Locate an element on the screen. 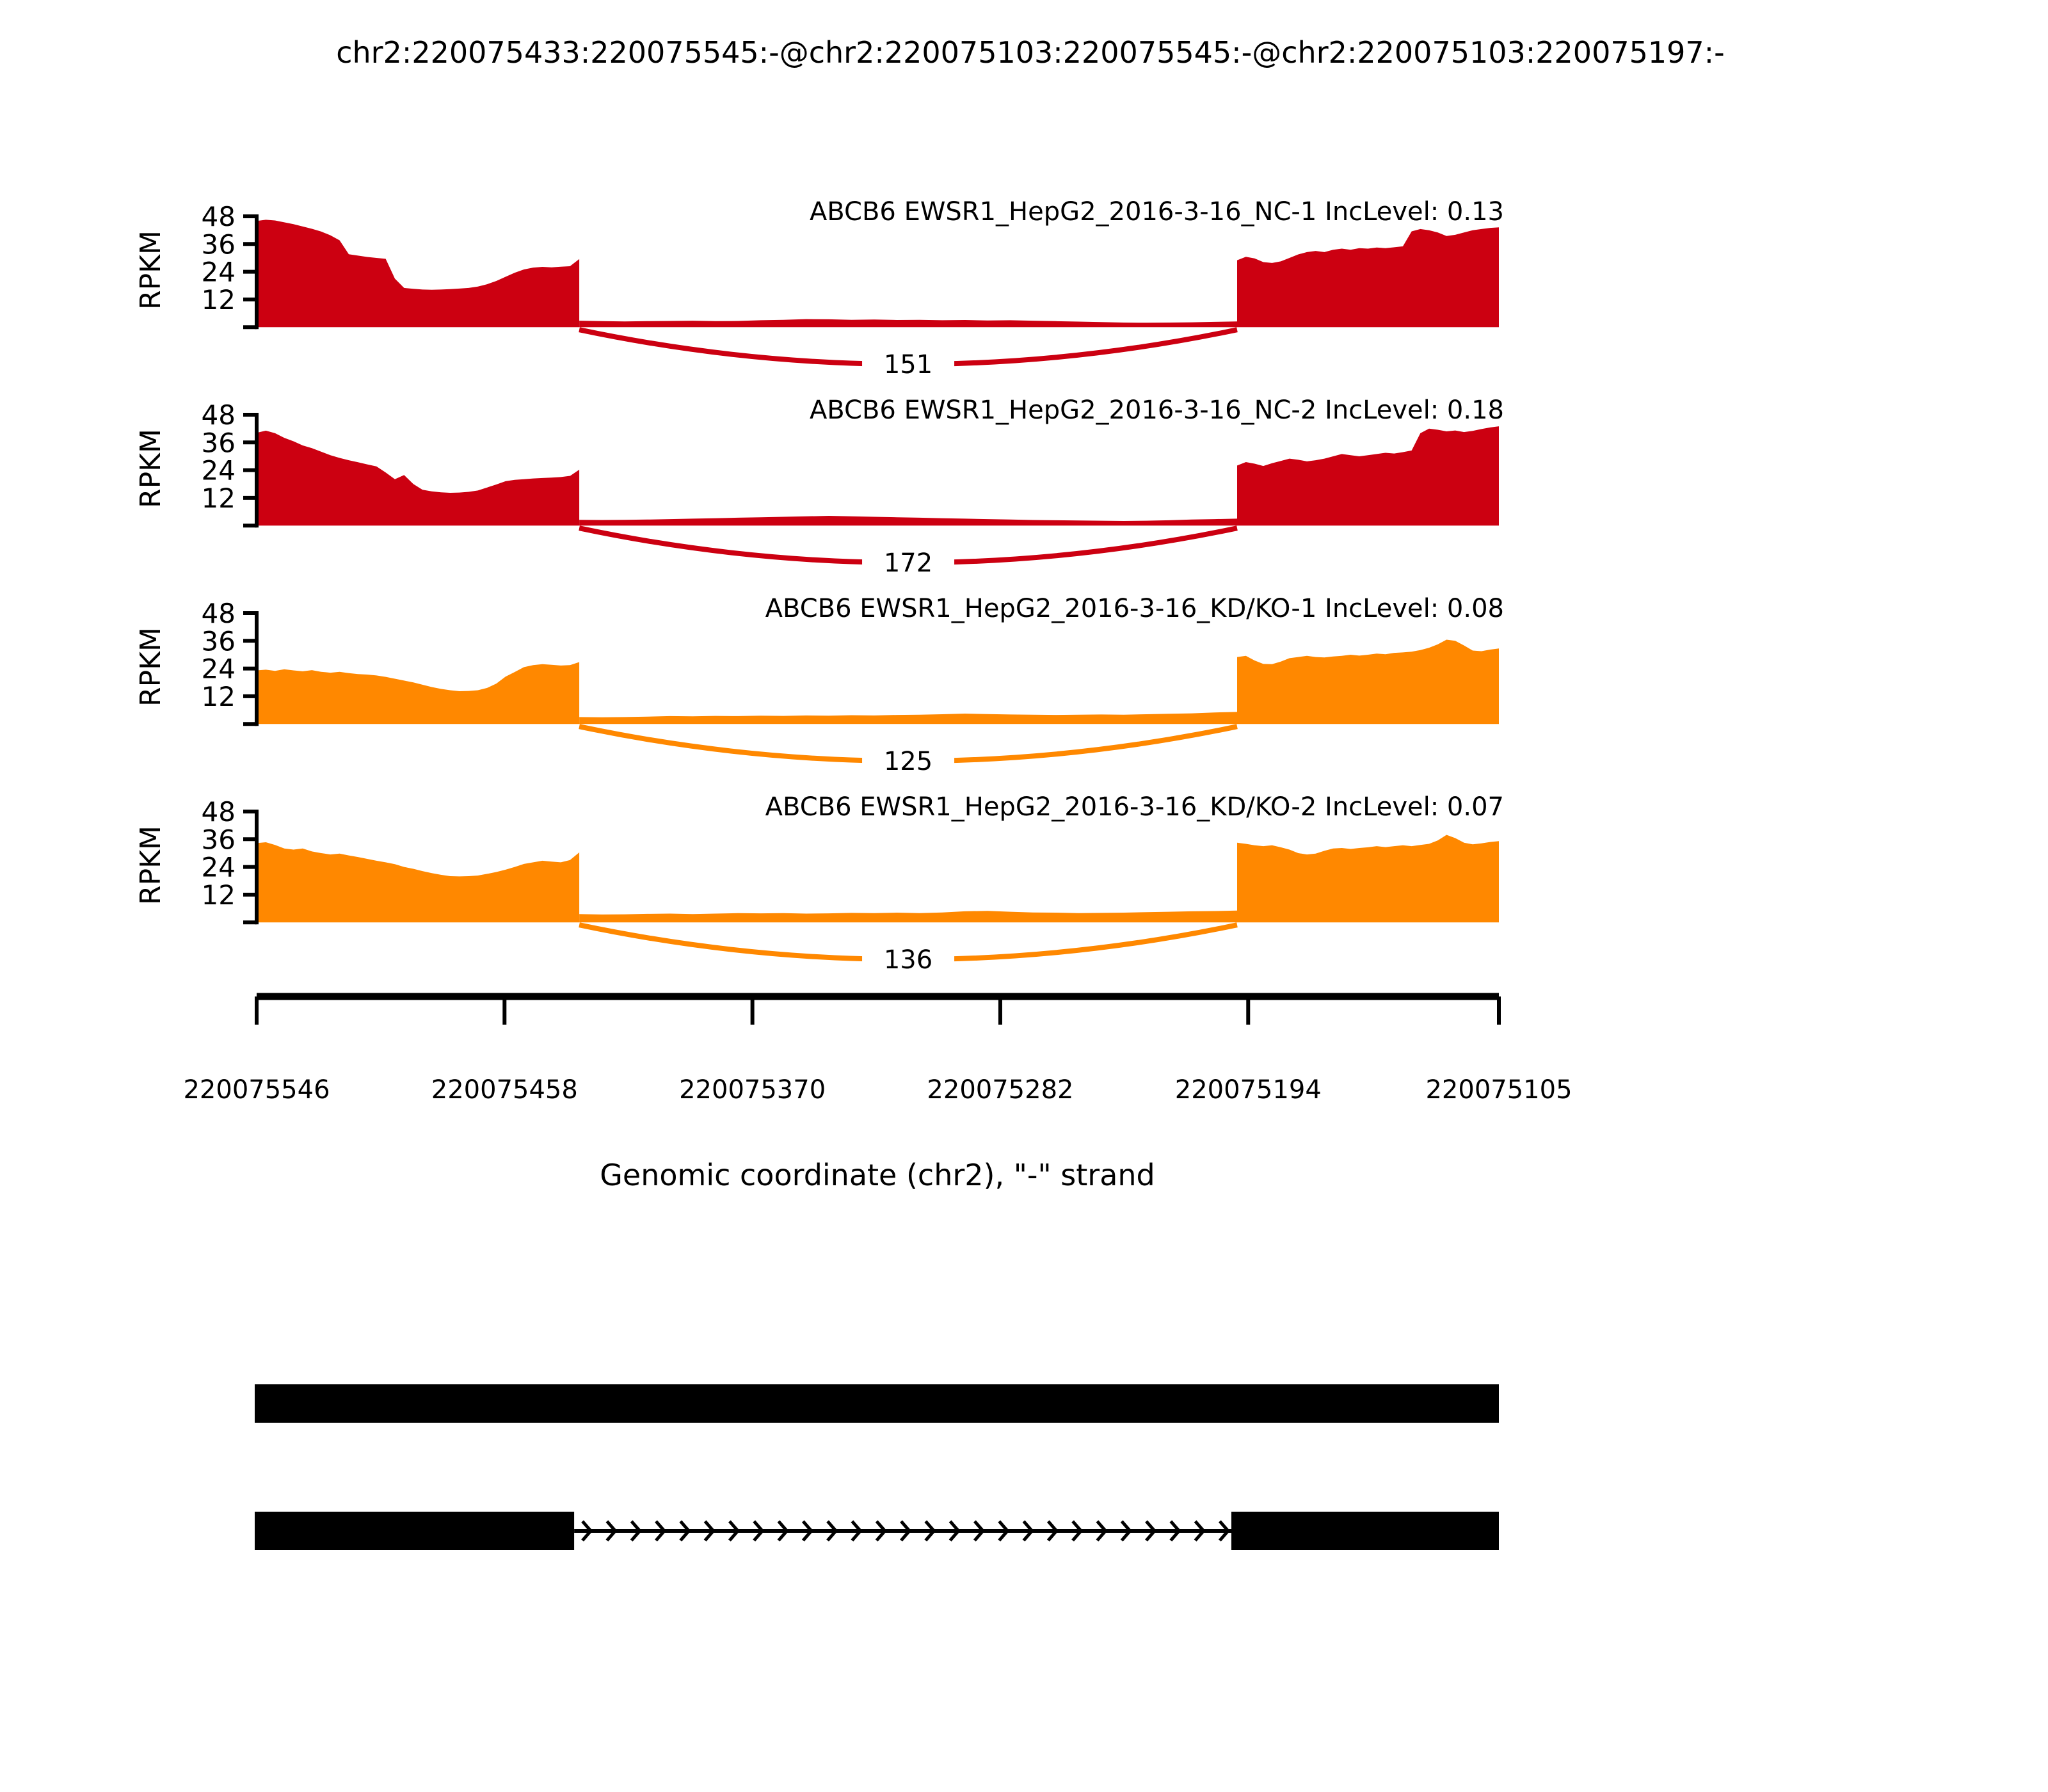 This screenshot has width=2048, height=1792. junction-count: 136 is located at coordinates (908, 960).